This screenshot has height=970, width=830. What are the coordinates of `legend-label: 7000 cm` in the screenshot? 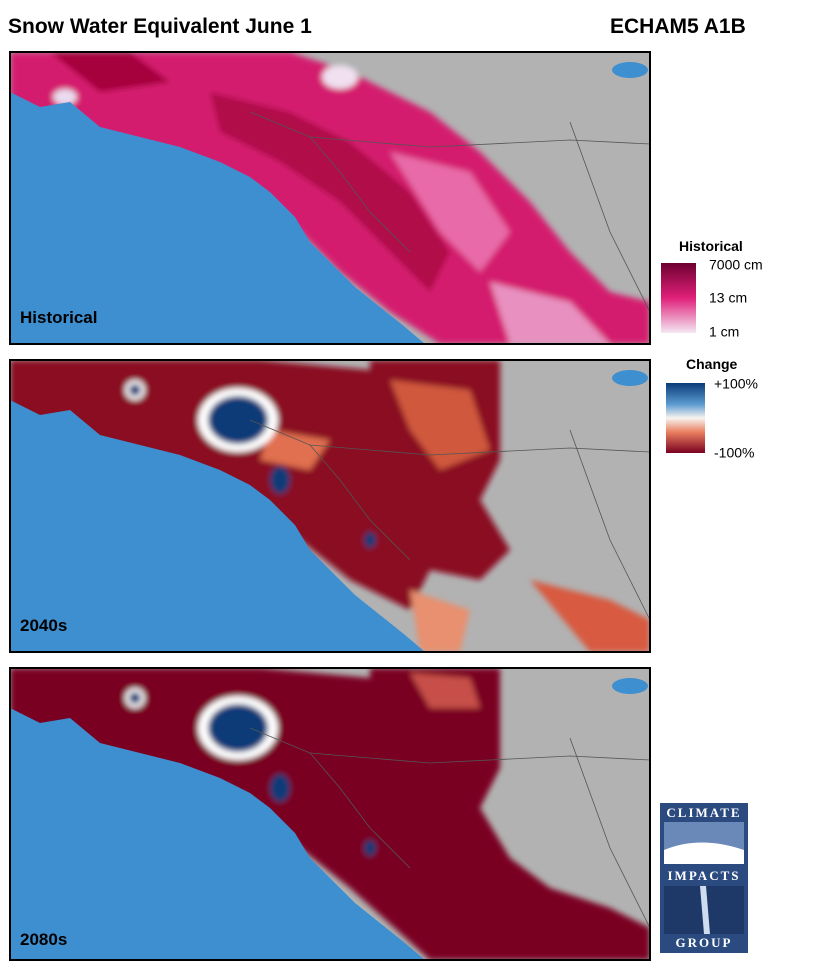 It's located at (736, 265).